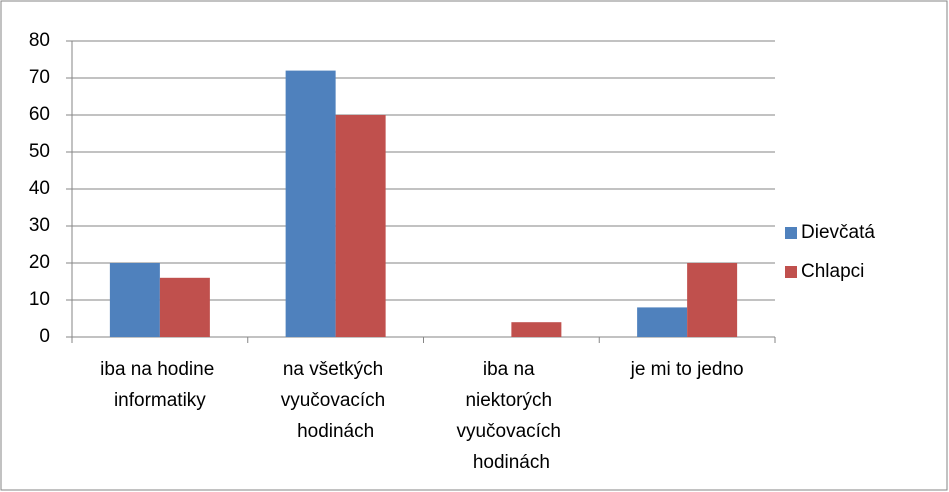 This screenshot has width=949, height=492. Describe the element at coordinates (687, 369) in the screenshot. I see `x-tick-label: je mi to jedno` at that location.